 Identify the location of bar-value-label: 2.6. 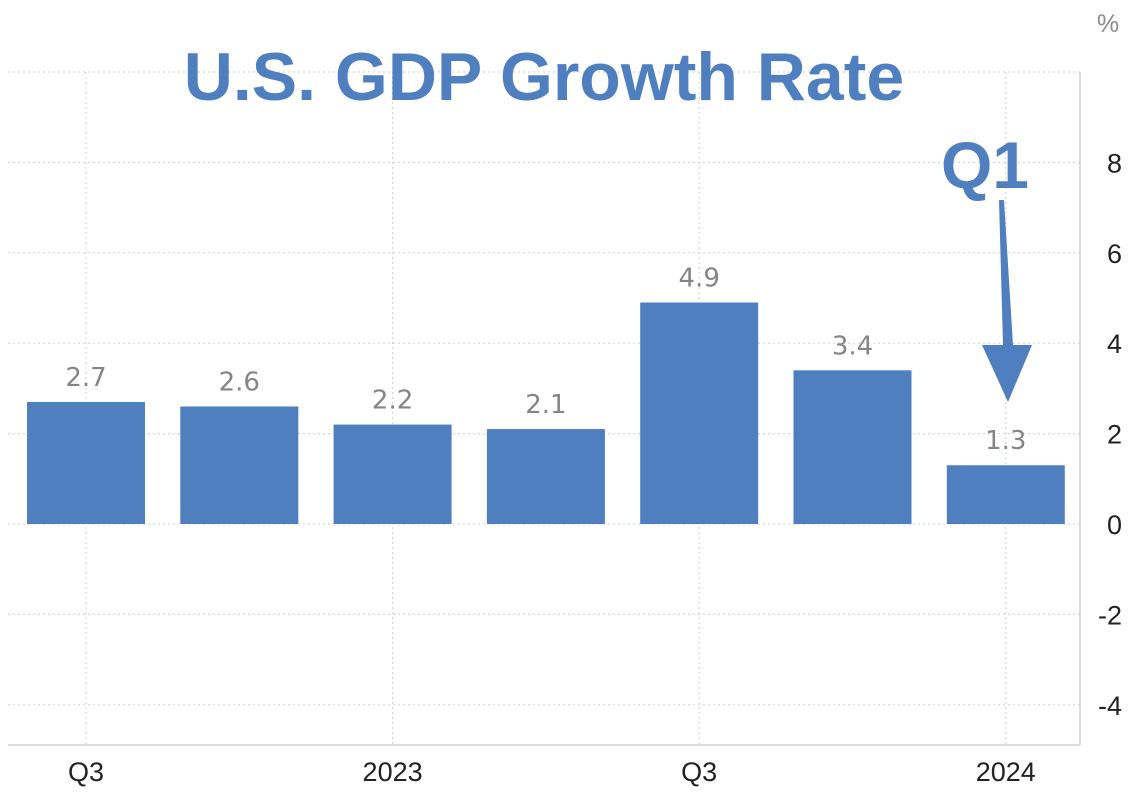
(239, 382).